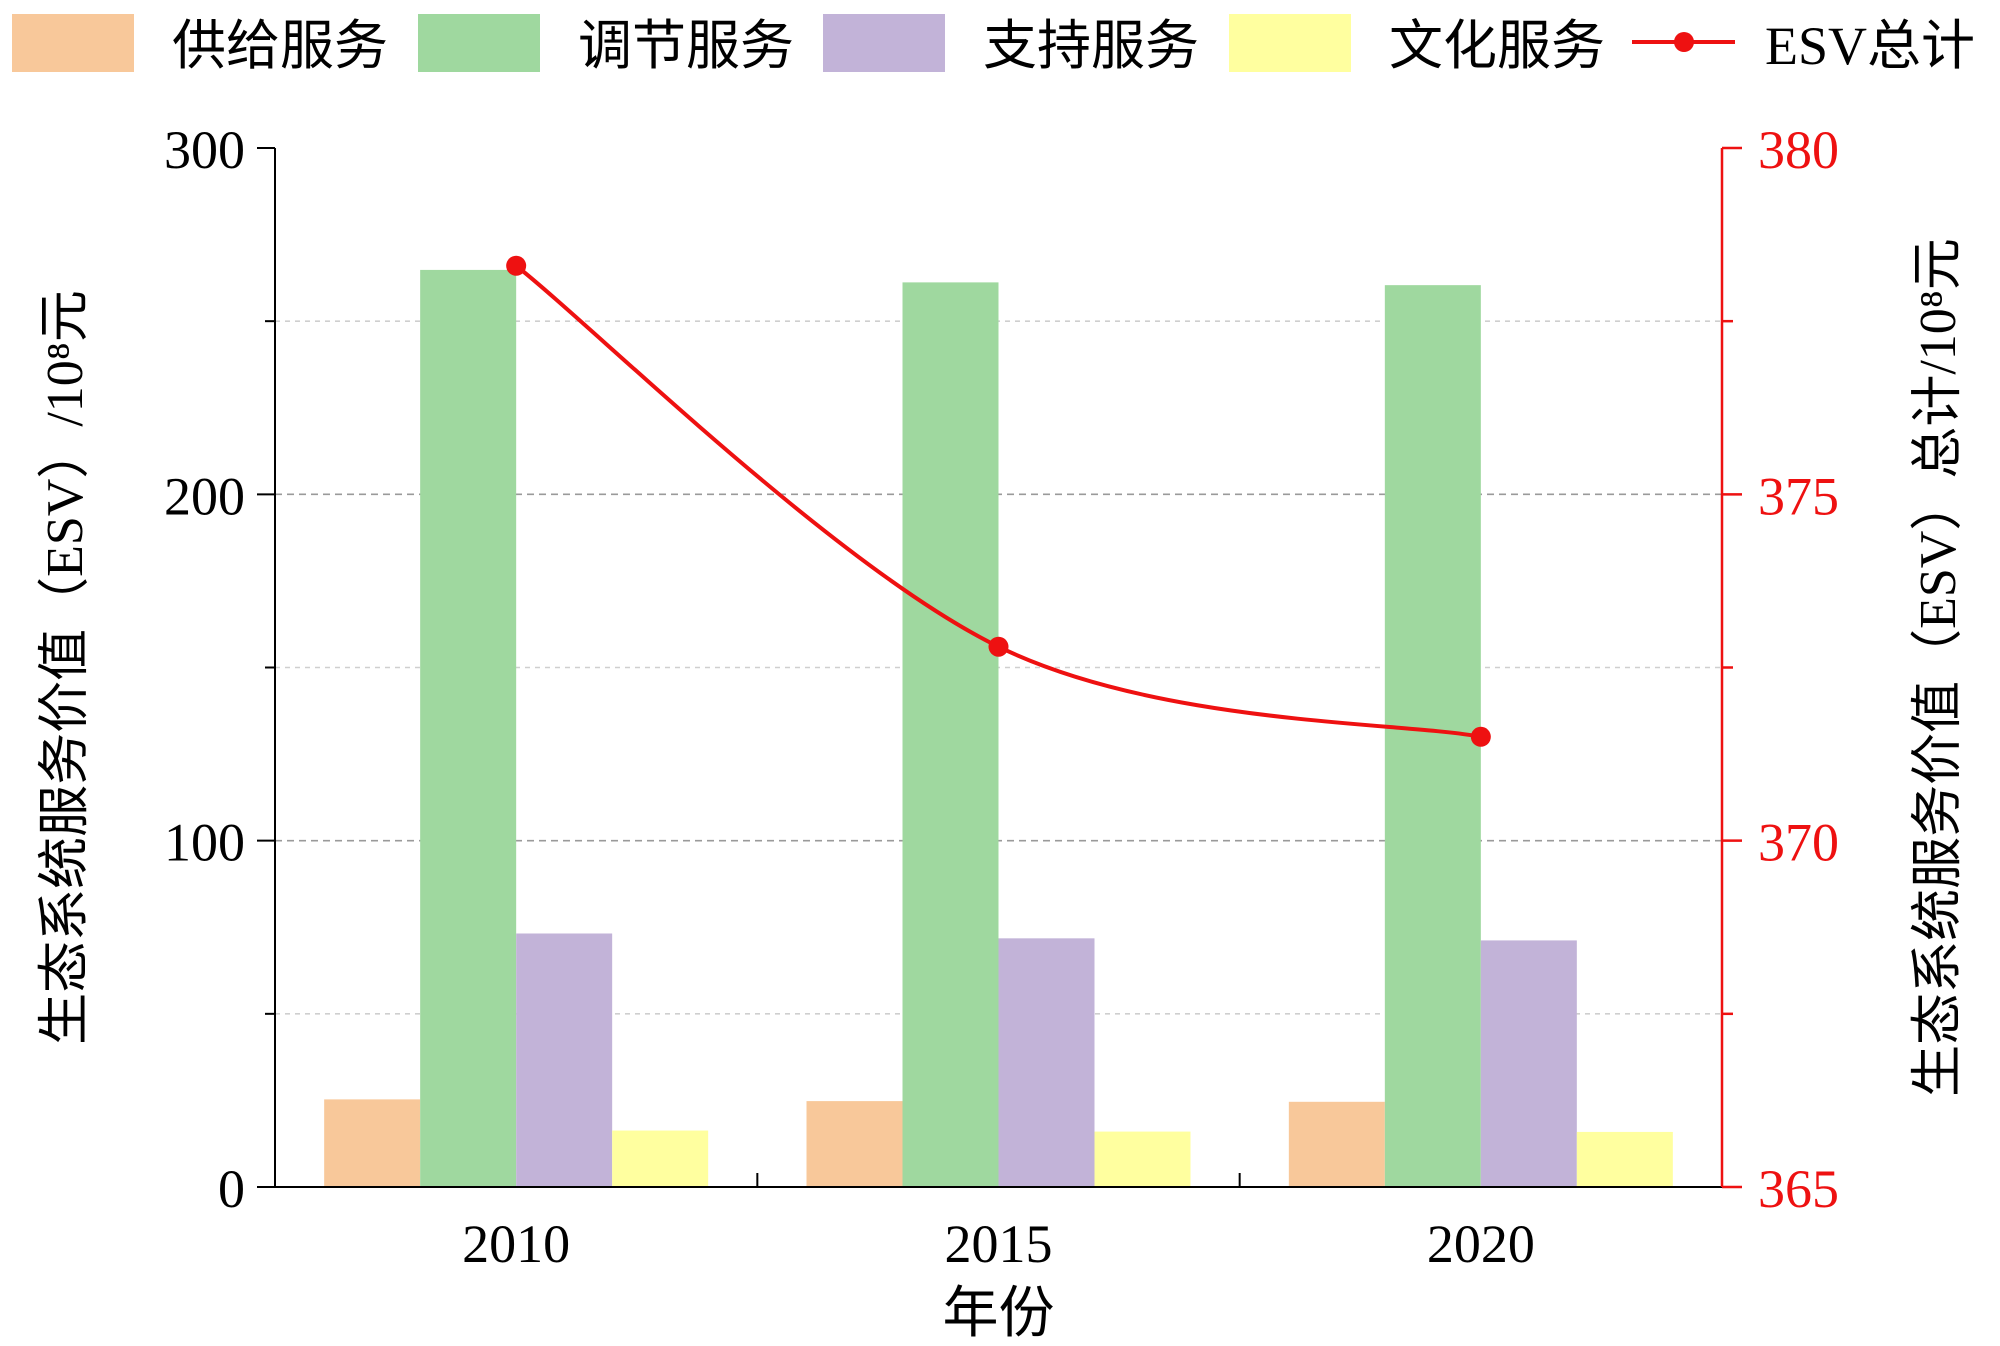 This screenshot has height=1346, width=2000. Describe the element at coordinates (999, 1314) in the screenshot. I see `x-axis-title: 年份` at that location.